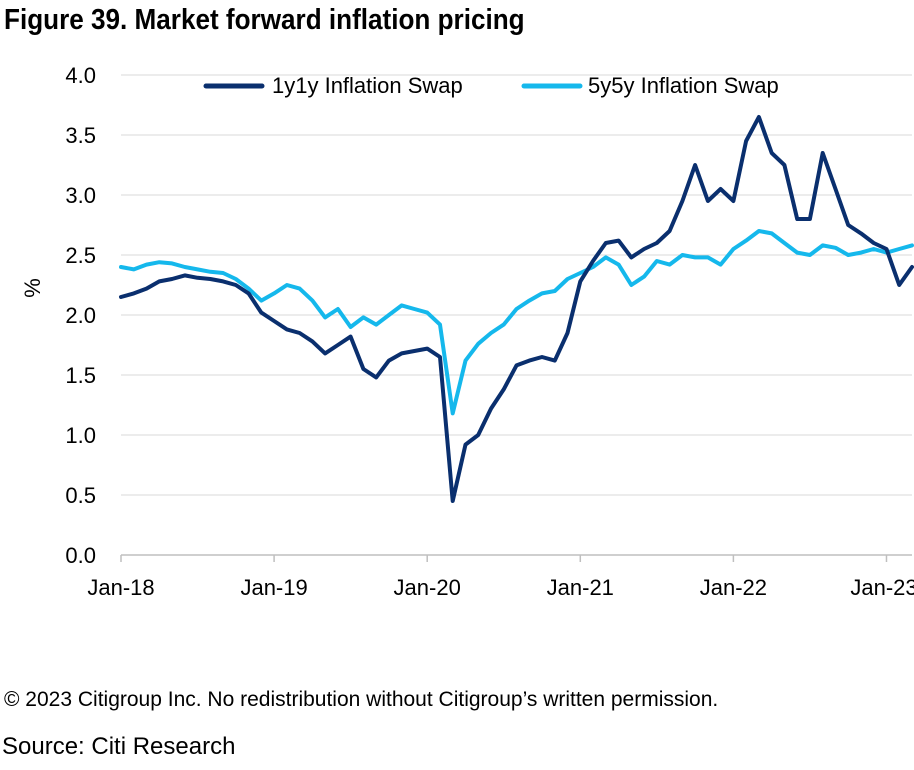 The image size is (914, 770). Describe the element at coordinates (80, 195) in the screenshot. I see `y-tick-label: 3.0` at that location.